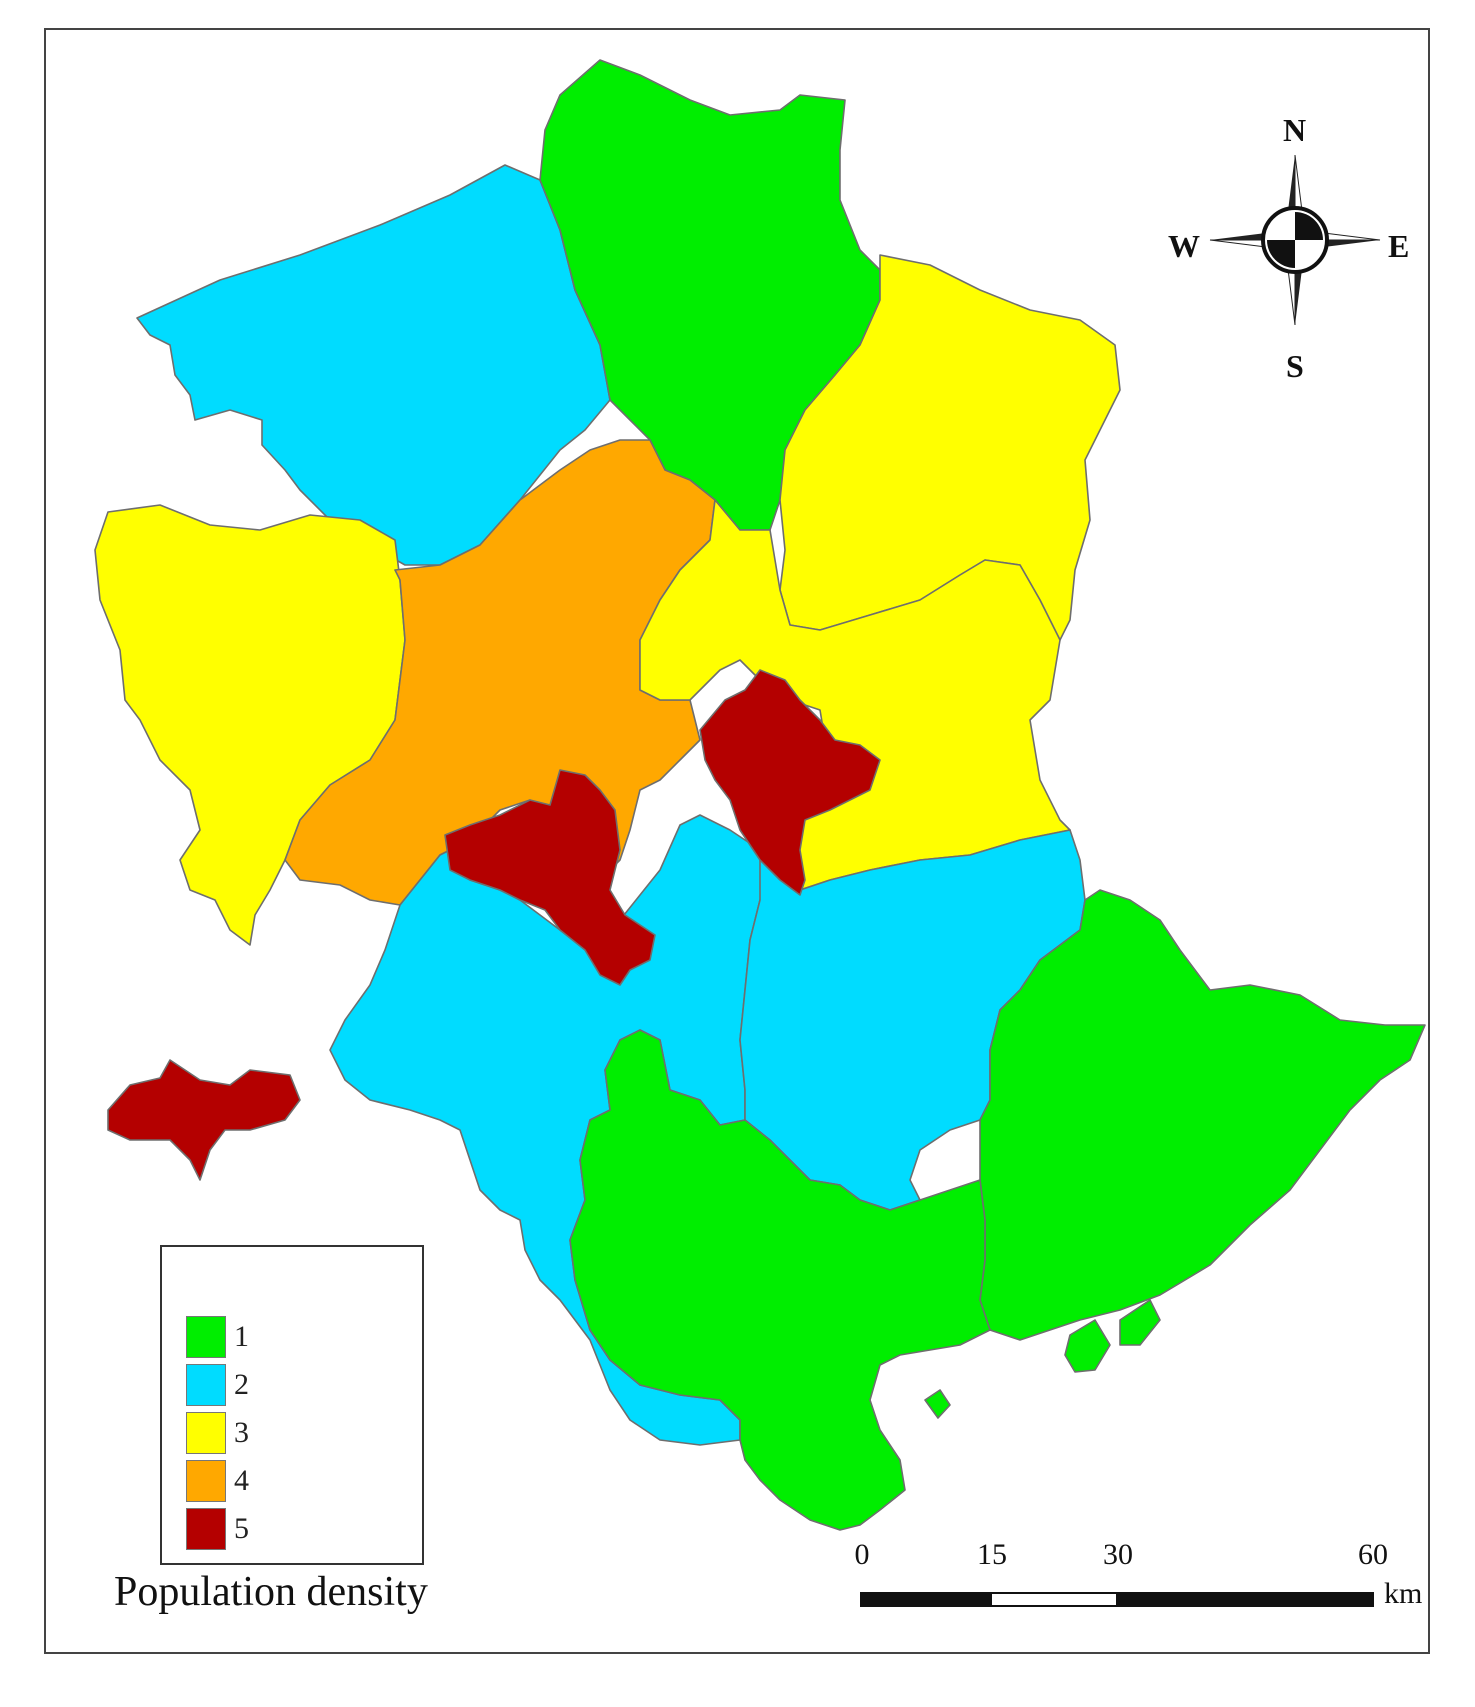  What do you see at coordinates (1399, 246) in the screenshot?
I see `compass-east-label: E` at bounding box center [1399, 246].